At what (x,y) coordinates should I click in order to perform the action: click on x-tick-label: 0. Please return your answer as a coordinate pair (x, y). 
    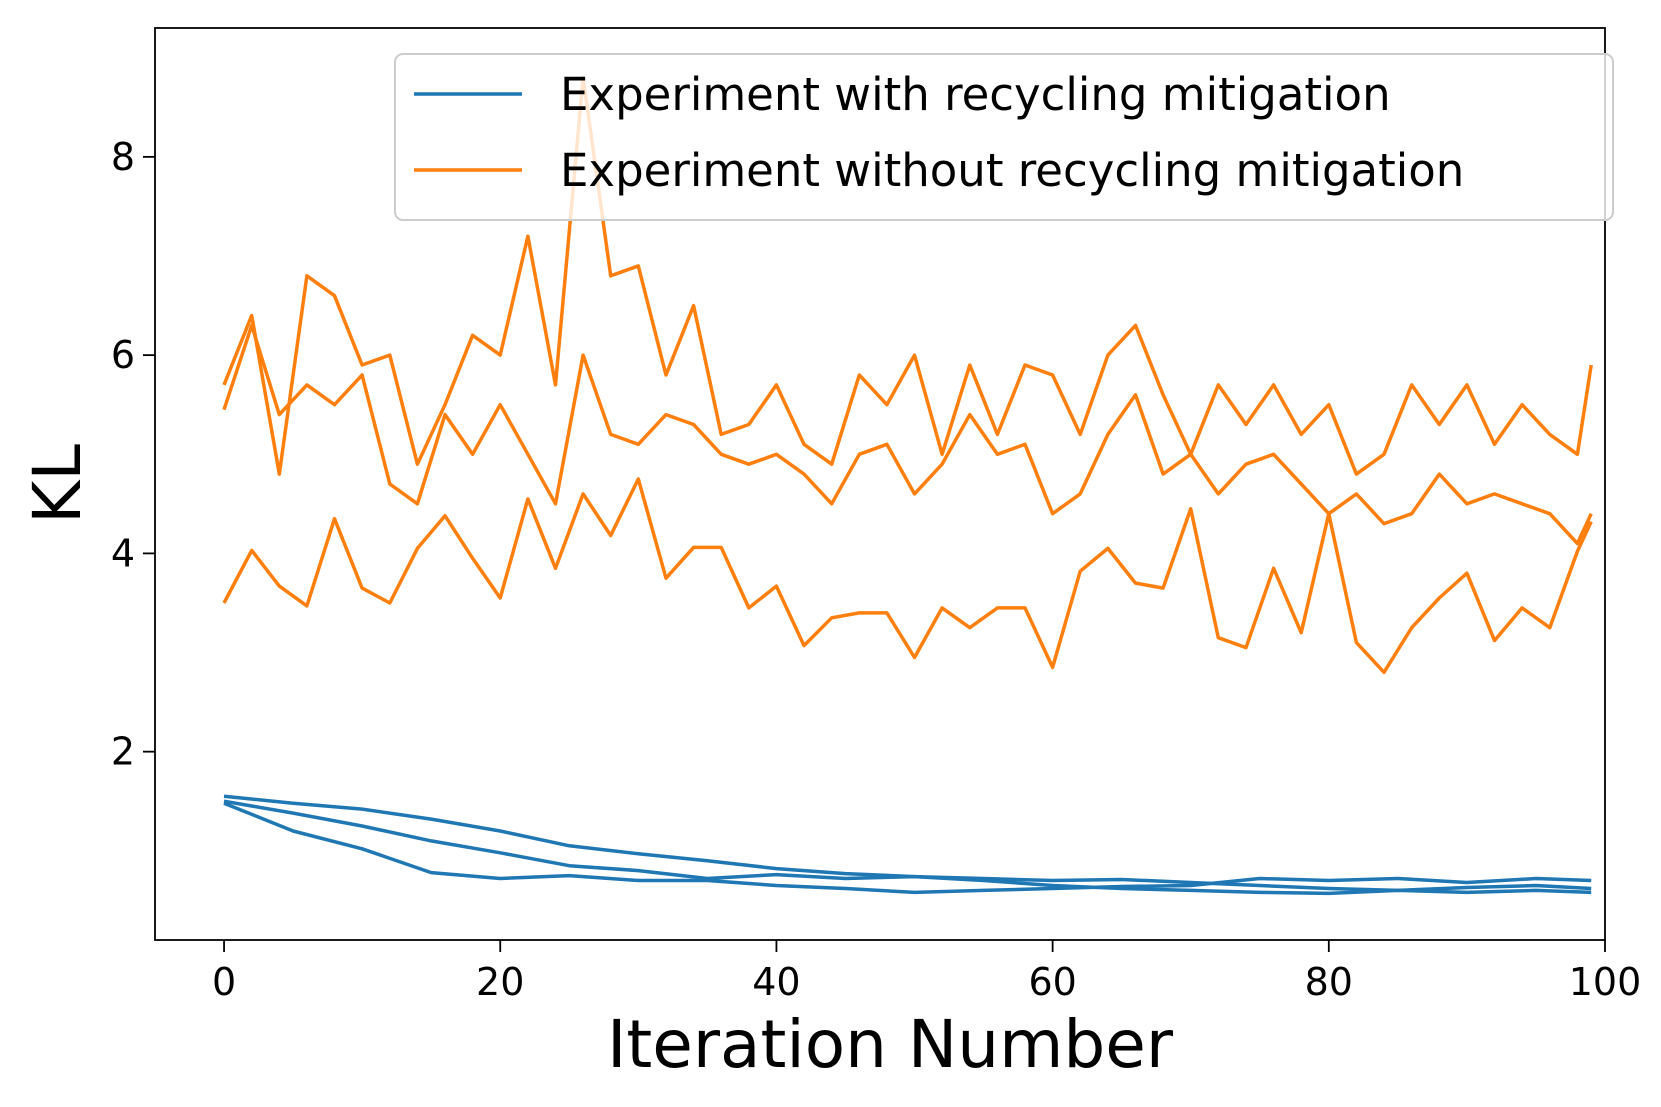
    Looking at the image, I should click on (224, 982).